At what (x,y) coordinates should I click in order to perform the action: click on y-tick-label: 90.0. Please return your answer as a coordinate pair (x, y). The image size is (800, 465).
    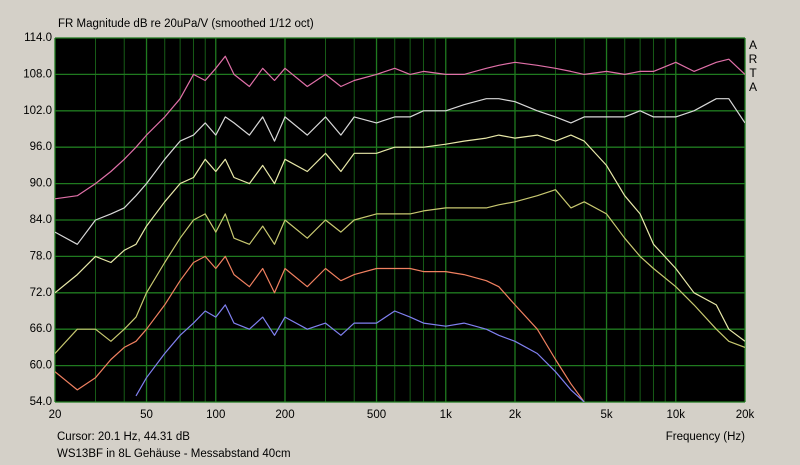
    Looking at the image, I should click on (41, 184).